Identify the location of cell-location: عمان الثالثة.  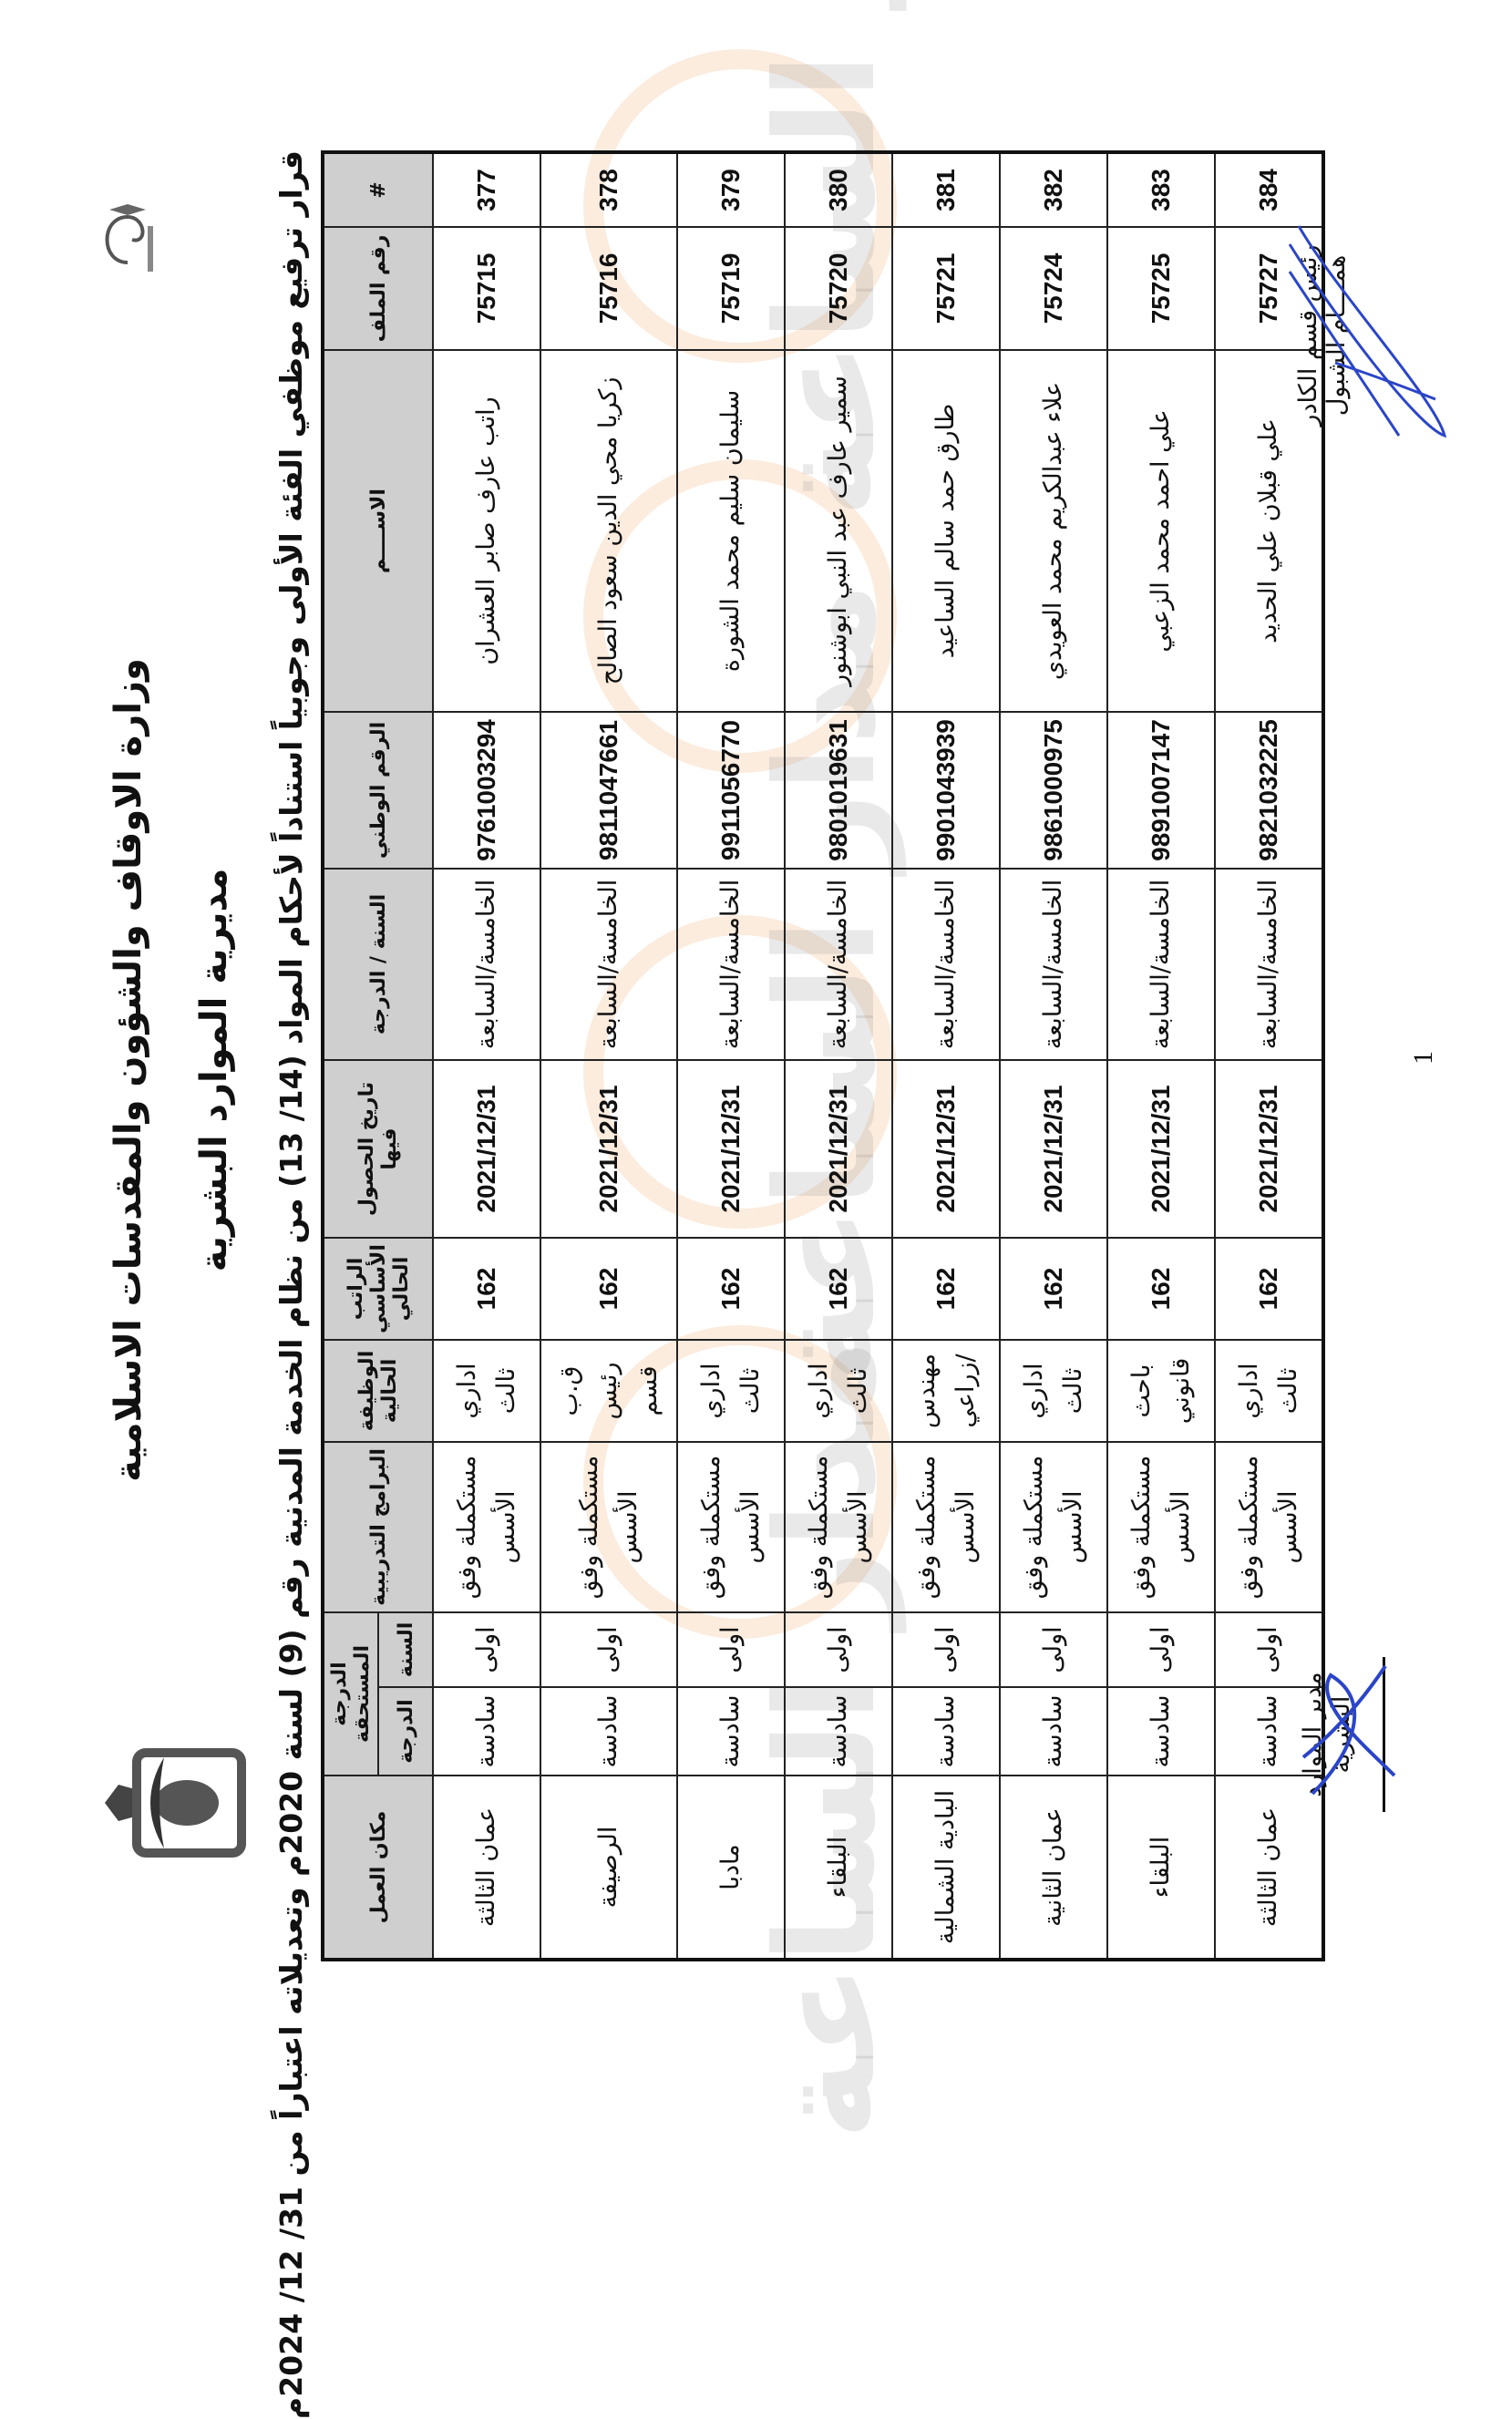
(487, 1868).